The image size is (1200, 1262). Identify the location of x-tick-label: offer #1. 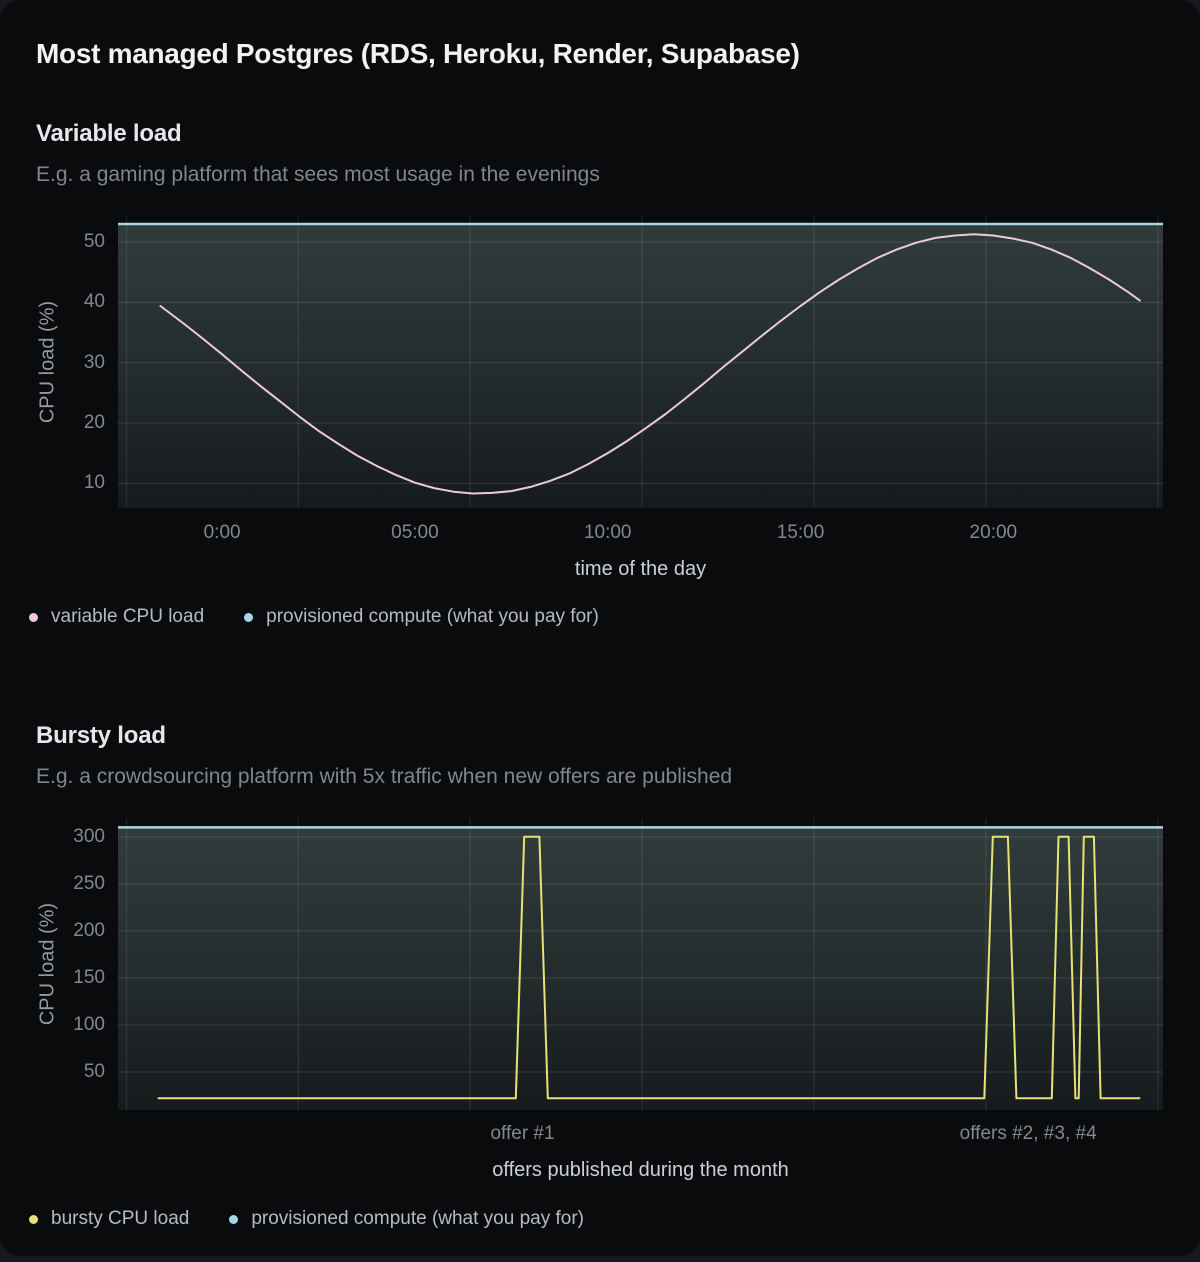
(522, 1133).